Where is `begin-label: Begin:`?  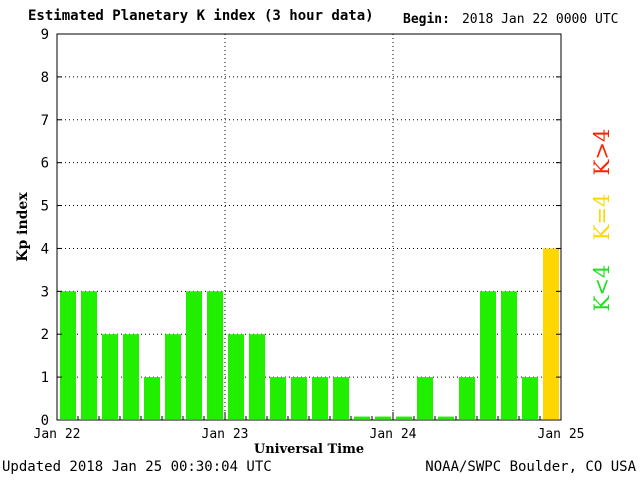
begin-label: Begin: is located at coordinates (426, 19).